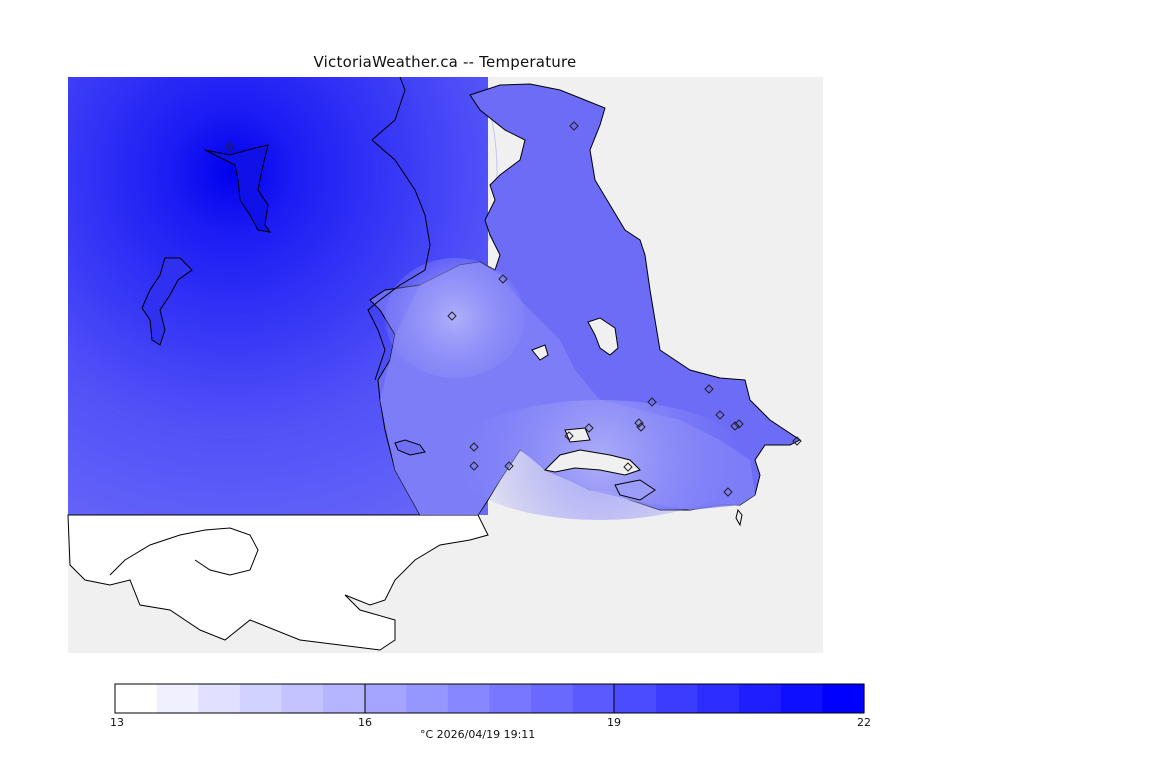 The image size is (1152, 768). I want to click on legend-caption: °C 2026/04/19 19:11, so click(478, 734).